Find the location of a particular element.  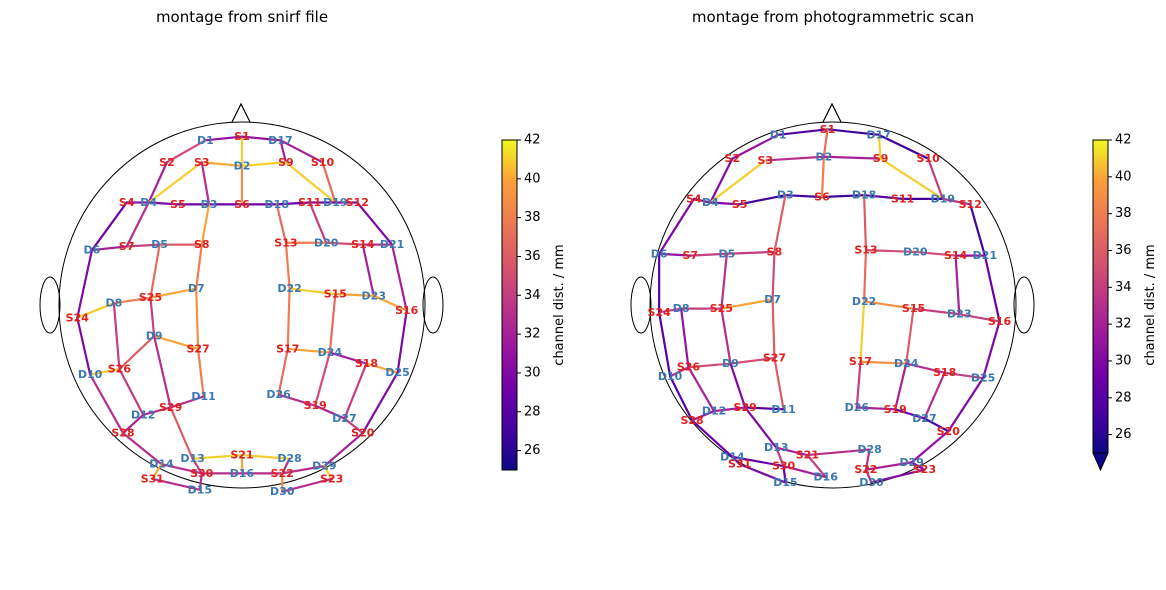

detector-label-d19: D19 is located at coordinates (943, 198).